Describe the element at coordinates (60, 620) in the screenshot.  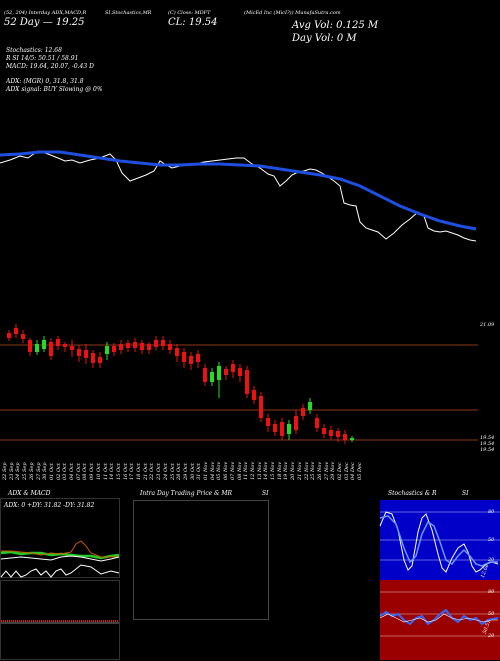
I see `macd-panel` at that location.